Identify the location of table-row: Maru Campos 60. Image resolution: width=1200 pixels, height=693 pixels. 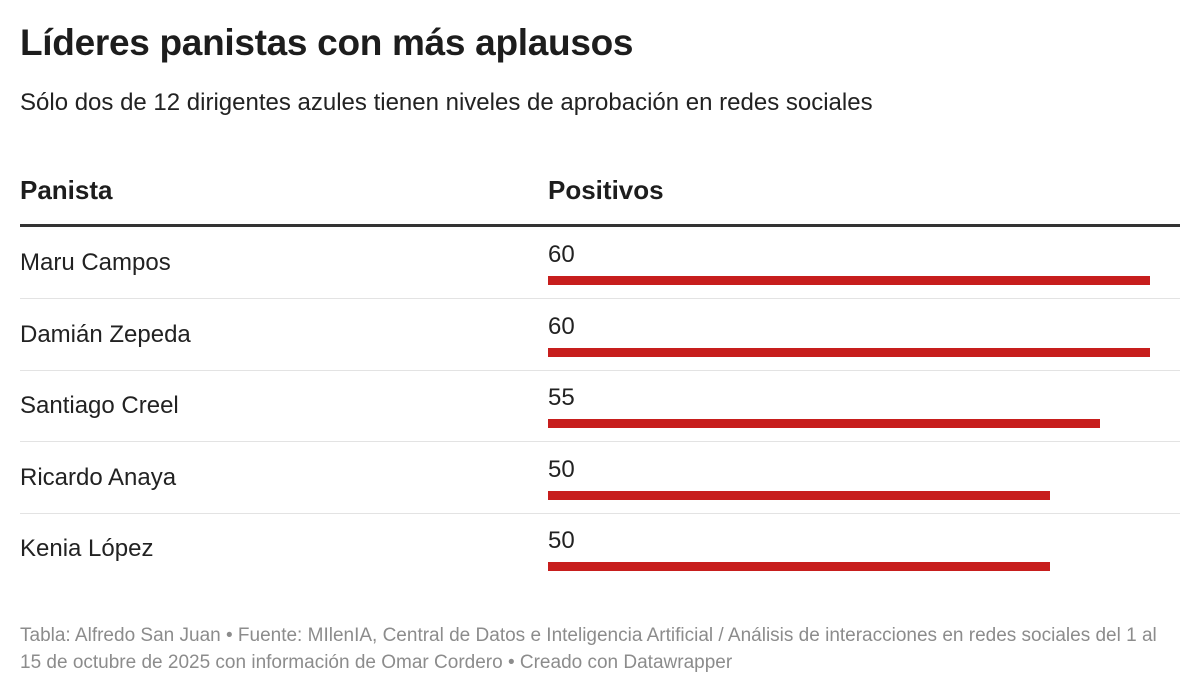
(600, 263).